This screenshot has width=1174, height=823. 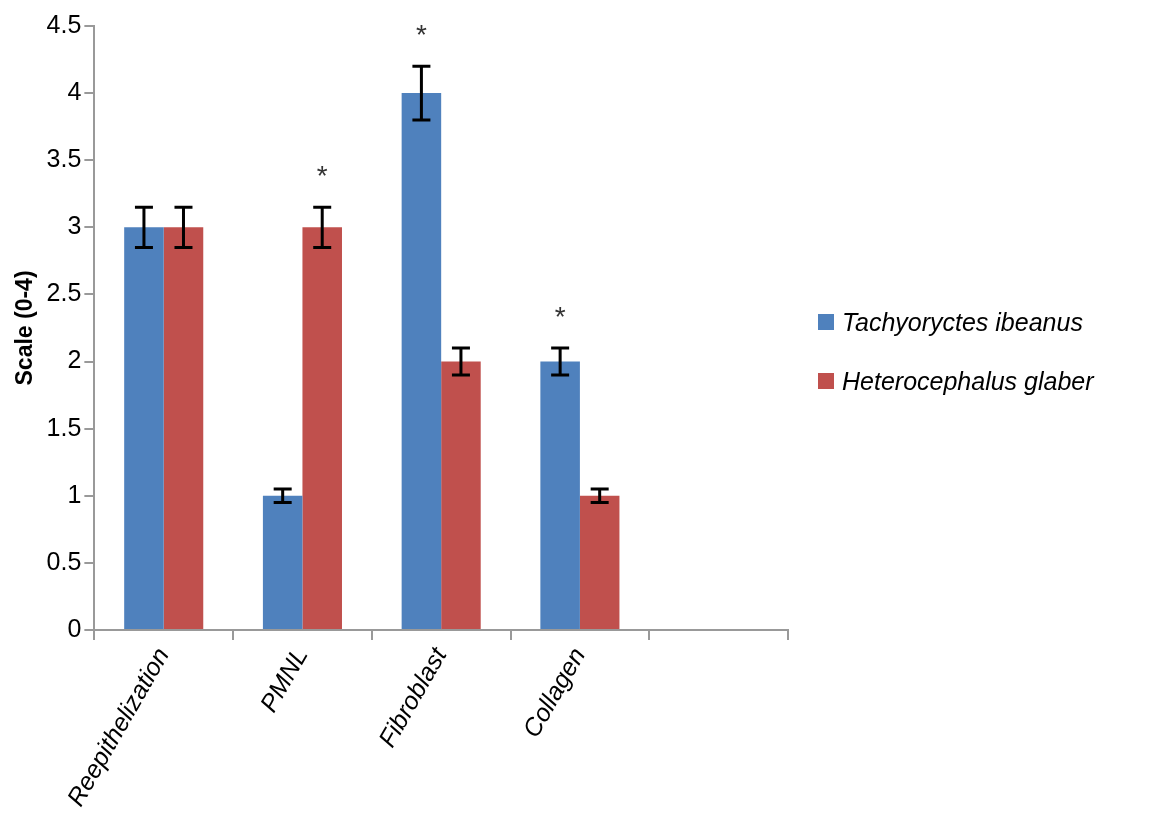 I want to click on y-tick-label: 0, so click(x=74, y=627).